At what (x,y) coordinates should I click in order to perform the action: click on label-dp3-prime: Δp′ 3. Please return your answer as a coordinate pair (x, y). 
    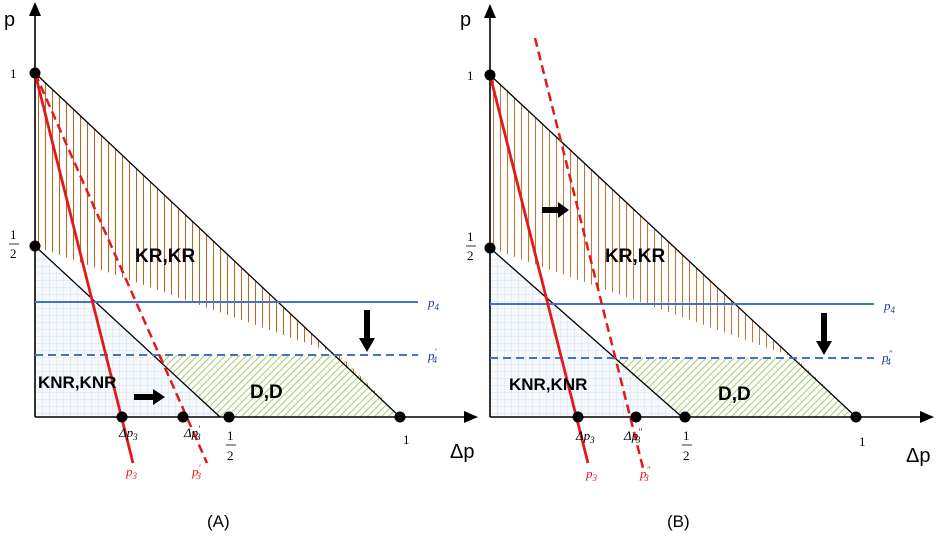
    Looking at the image, I should click on (192, 433).